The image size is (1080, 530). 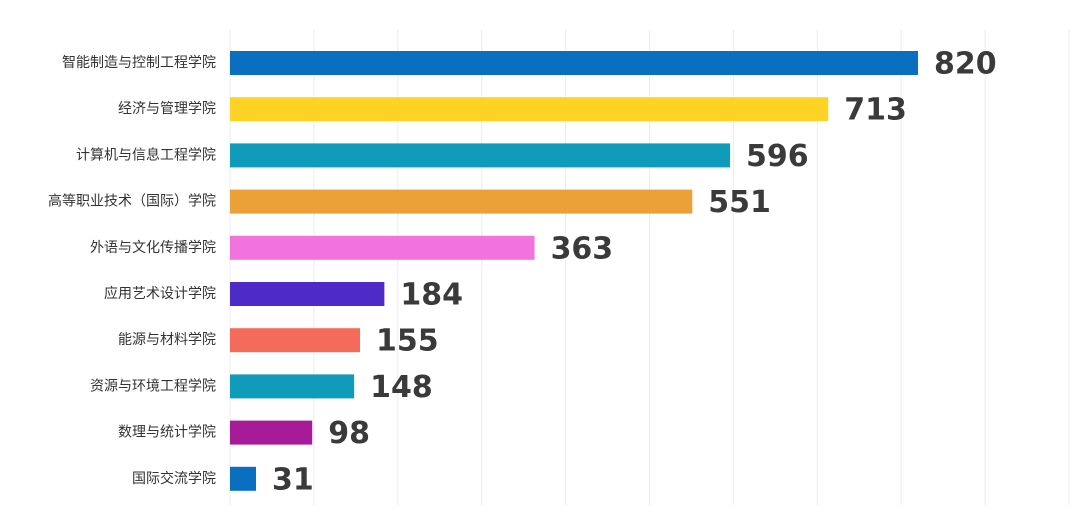 What do you see at coordinates (965, 64) in the screenshot?
I see `value-label: 820` at bounding box center [965, 64].